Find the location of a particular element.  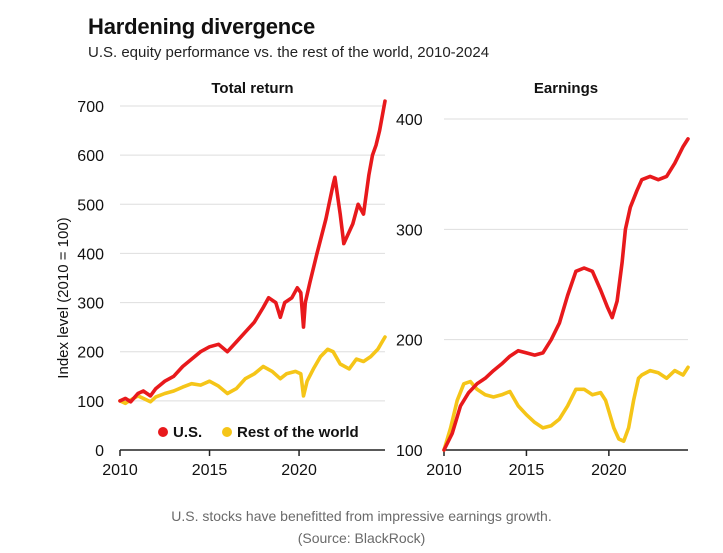

y-tick-label: 700 is located at coordinates (90, 107).